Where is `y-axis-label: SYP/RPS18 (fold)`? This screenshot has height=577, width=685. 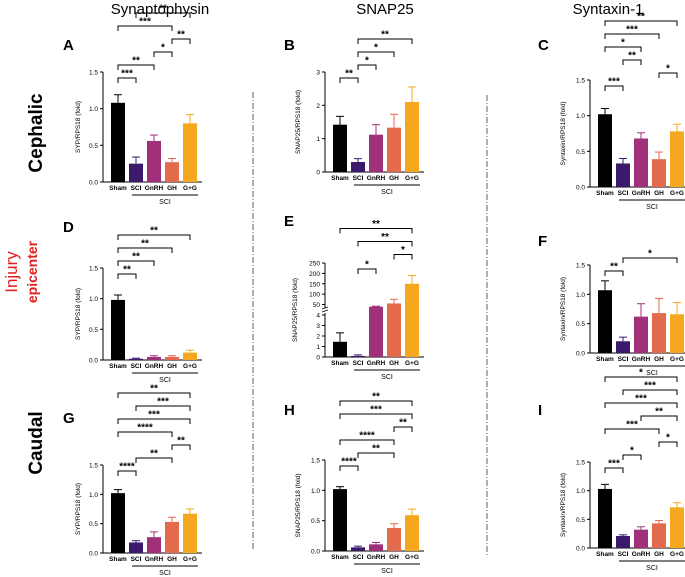 y-axis-label: SYP/RPS18 (fold) is located at coordinates (78, 314).